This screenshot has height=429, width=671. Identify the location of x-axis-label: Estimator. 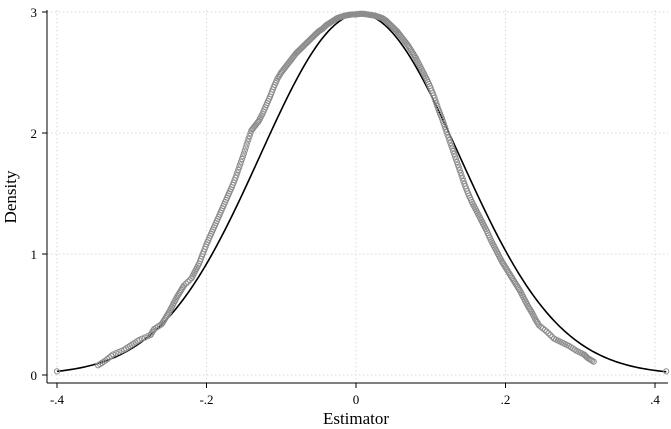
(356, 418).